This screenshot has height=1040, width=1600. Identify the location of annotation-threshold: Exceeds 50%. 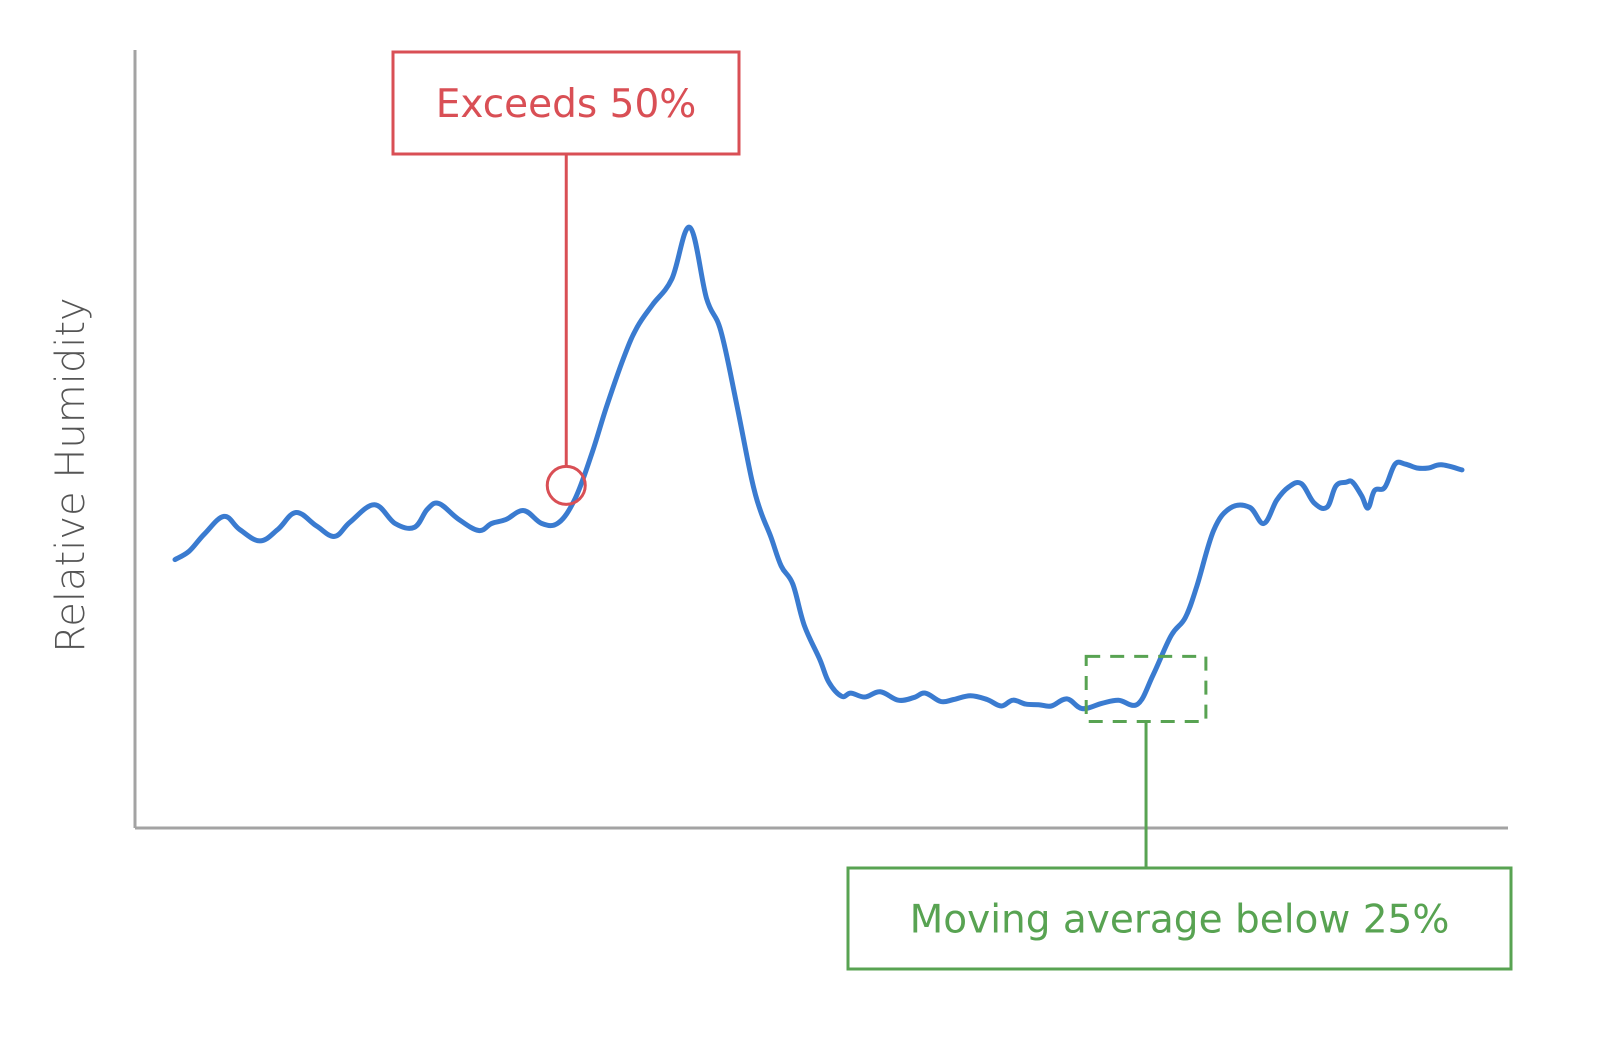
(566, 278).